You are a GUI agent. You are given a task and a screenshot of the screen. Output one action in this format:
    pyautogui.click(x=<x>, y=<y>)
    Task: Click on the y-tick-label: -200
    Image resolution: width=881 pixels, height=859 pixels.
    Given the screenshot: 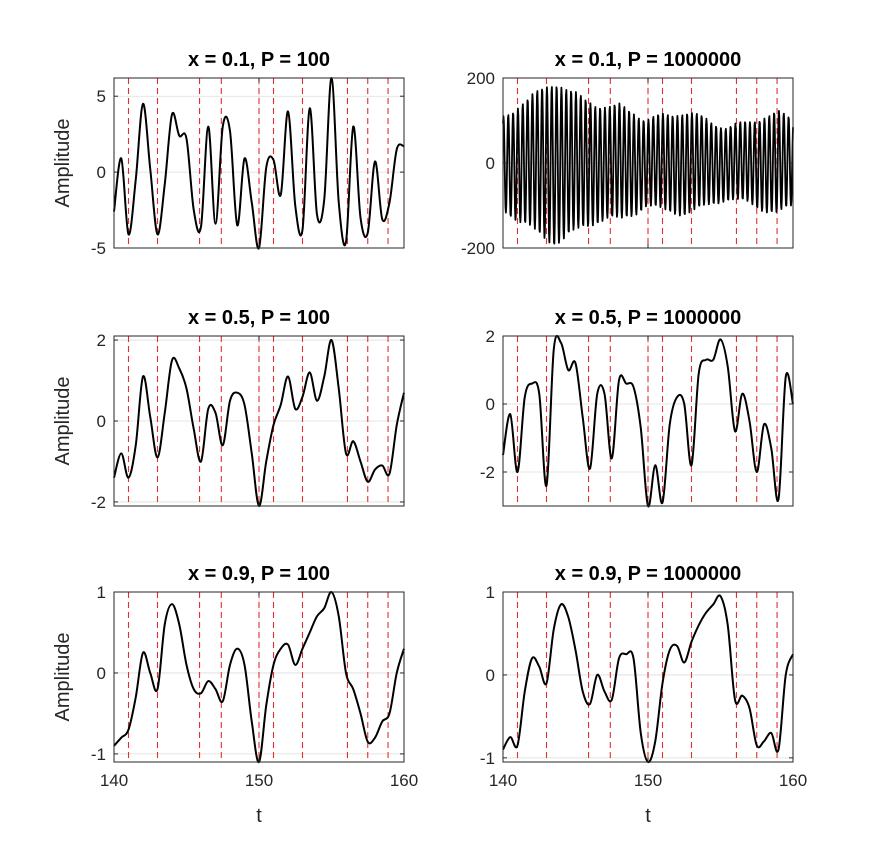 What is the action you would take?
    pyautogui.click(x=478, y=248)
    